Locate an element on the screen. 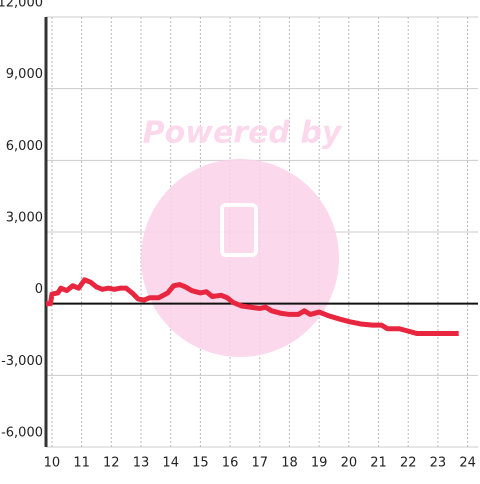  x-tick-label: 20 is located at coordinates (349, 463).